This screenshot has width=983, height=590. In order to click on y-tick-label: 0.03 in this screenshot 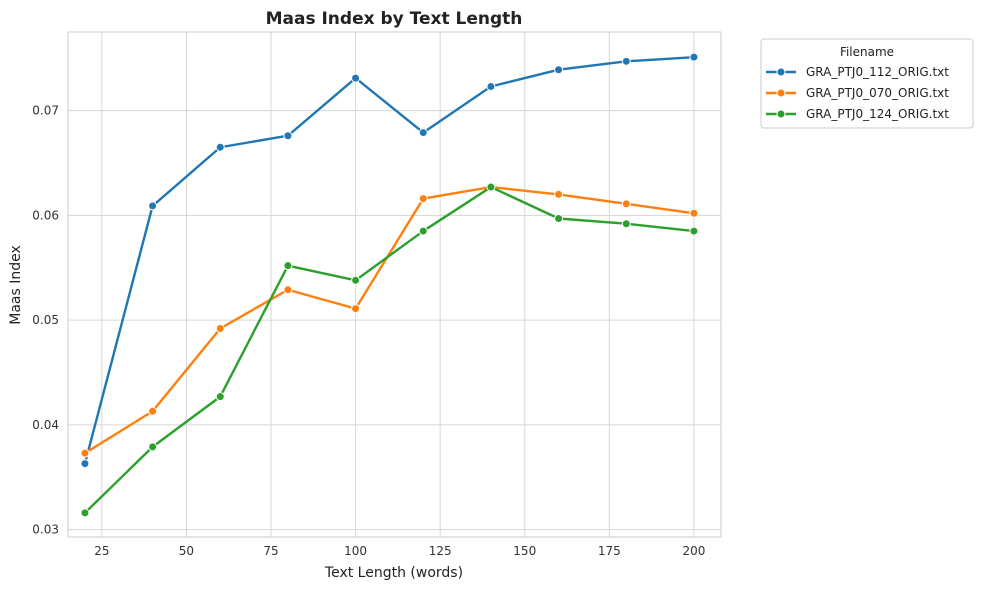, I will do `click(45, 530)`.